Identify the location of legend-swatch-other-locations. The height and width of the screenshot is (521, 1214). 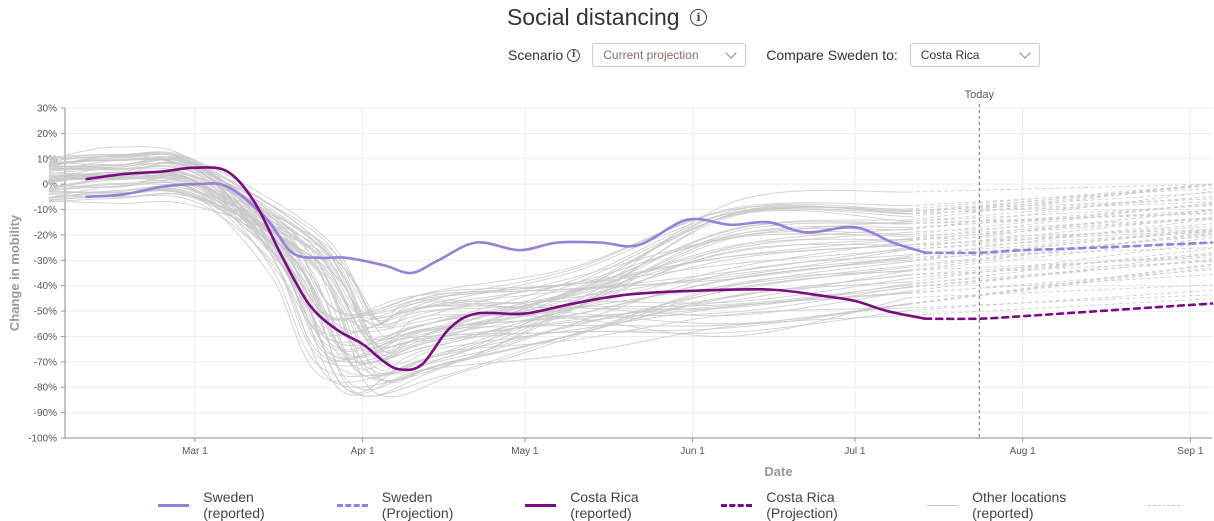
(942, 505).